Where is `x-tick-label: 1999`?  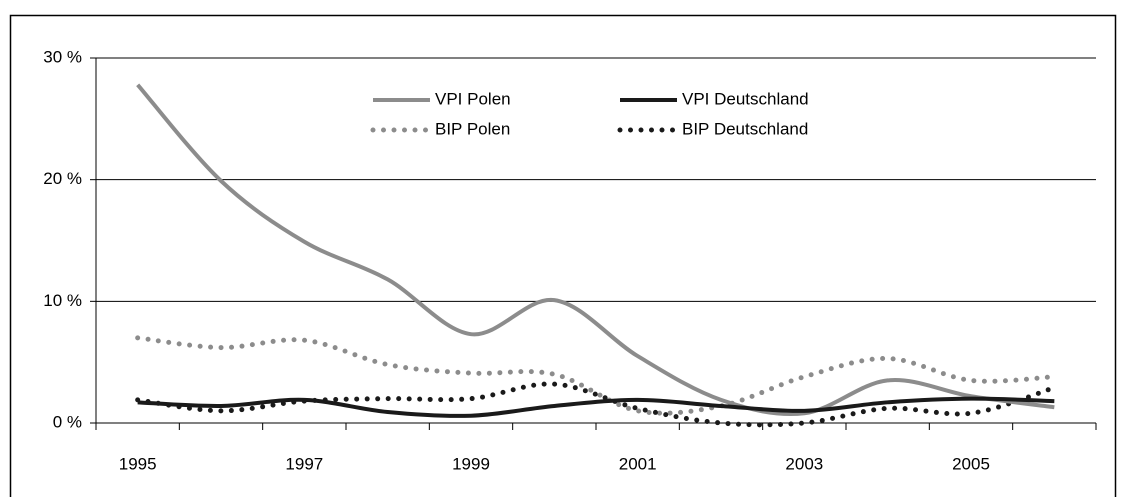 x-tick-label: 1999 is located at coordinates (471, 463).